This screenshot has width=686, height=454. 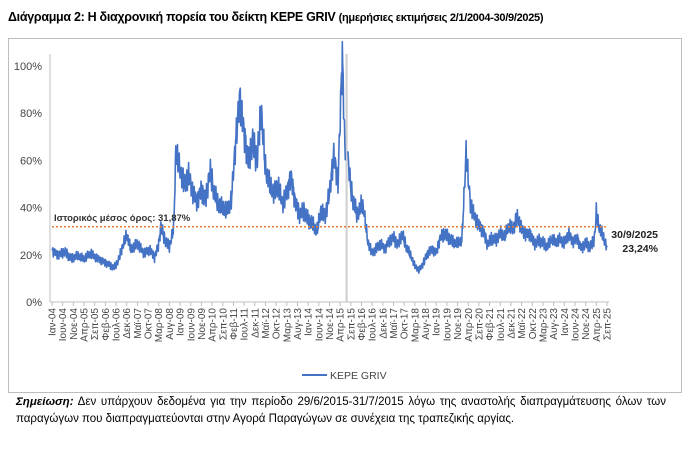 I want to click on x-tick-label: Ιαν-14, so click(x=309, y=322).